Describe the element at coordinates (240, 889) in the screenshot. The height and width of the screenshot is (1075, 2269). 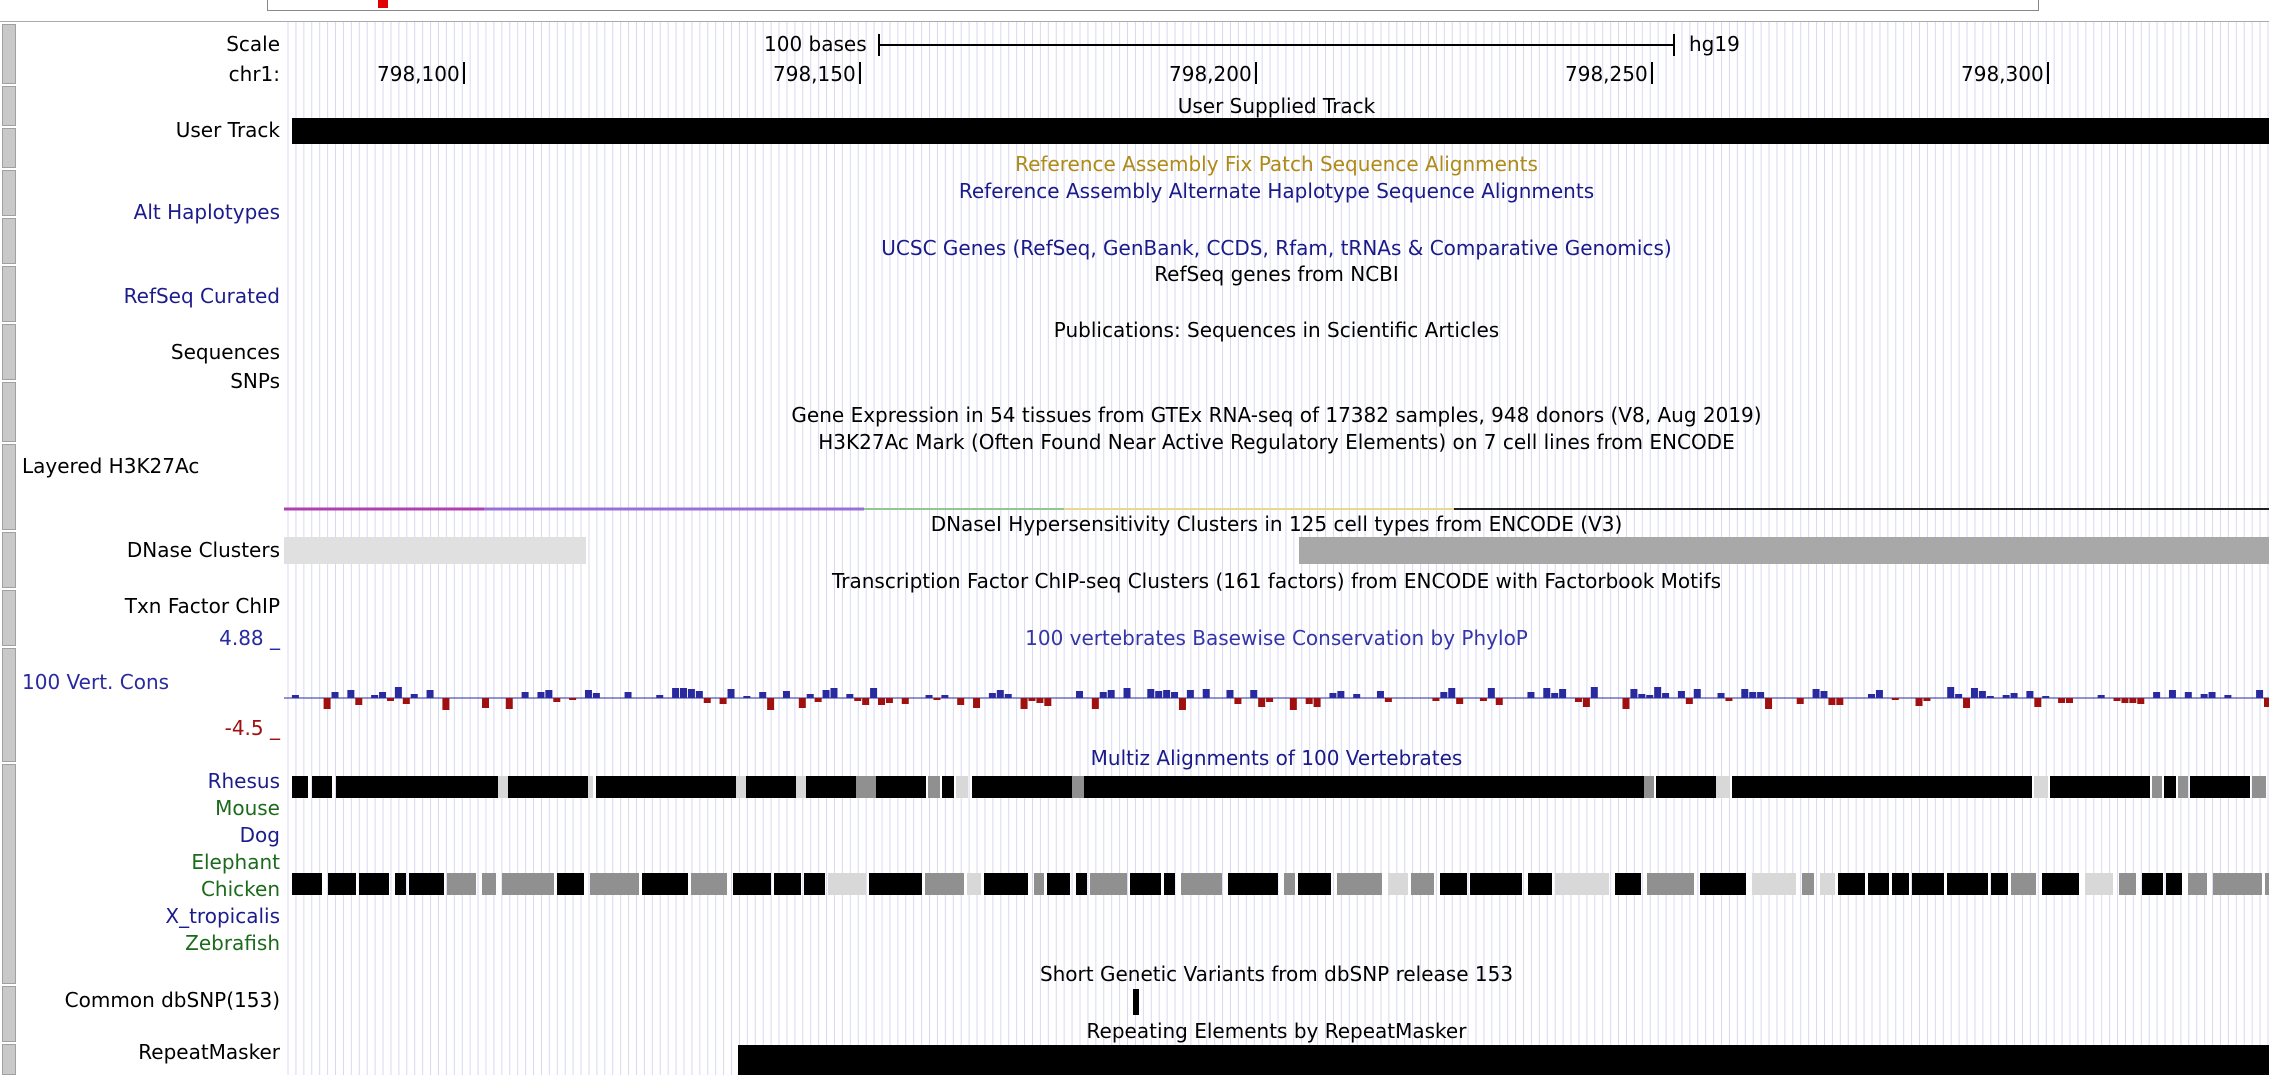
I see `label-chicken: Chicken` at that location.